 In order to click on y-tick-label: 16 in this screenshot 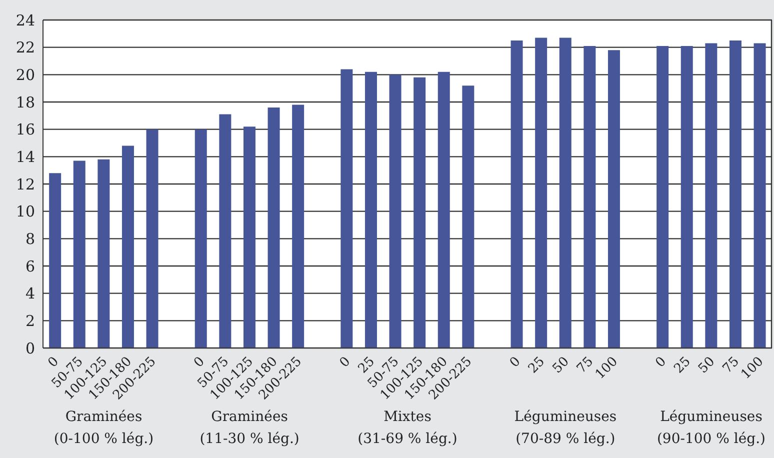, I will do `click(25, 129)`.